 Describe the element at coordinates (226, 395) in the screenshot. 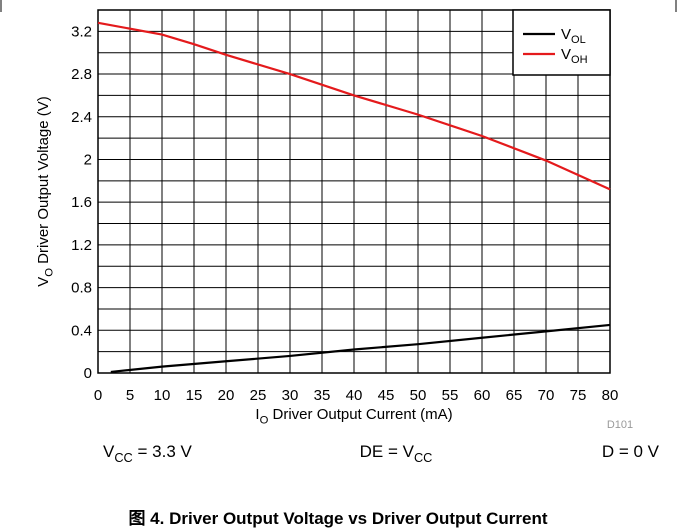

I see `x-tick-label: 20` at that location.